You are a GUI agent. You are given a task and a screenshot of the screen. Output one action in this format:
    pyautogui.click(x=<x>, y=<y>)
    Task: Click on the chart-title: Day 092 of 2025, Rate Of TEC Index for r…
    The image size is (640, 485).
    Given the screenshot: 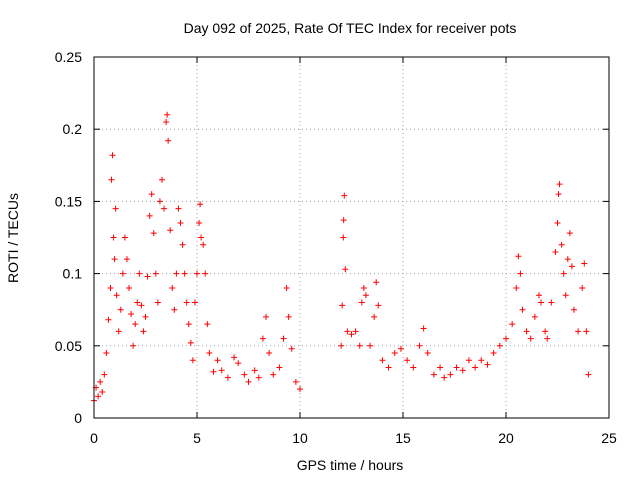 What is the action you would take?
    pyautogui.click(x=350, y=28)
    